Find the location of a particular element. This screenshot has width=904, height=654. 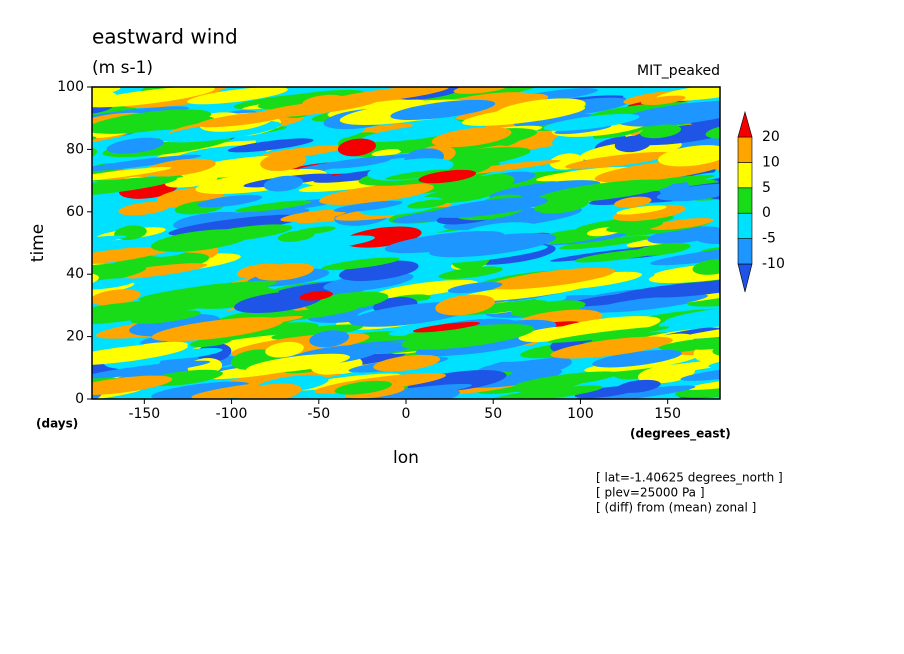

x-tick-label: -100 is located at coordinates (232, 414).